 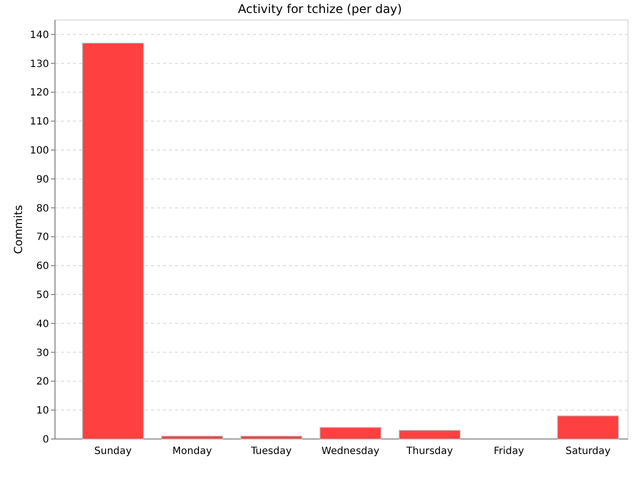 What do you see at coordinates (42, 266) in the screenshot?
I see `y-tick-label: 60` at bounding box center [42, 266].